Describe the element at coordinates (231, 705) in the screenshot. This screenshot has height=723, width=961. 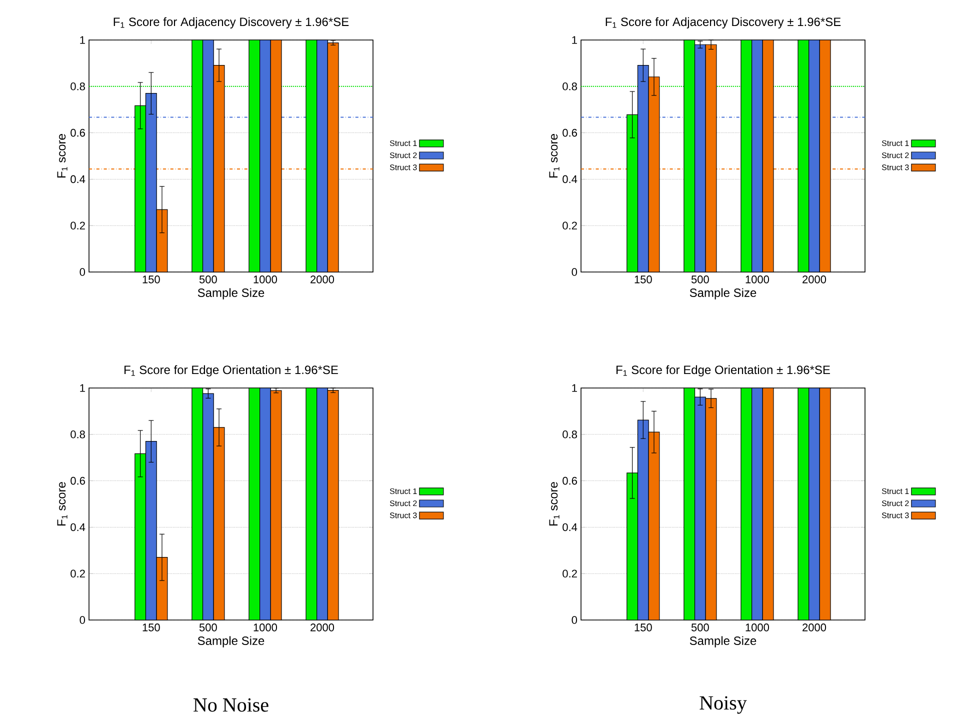
I see `text: No Noise` at that location.